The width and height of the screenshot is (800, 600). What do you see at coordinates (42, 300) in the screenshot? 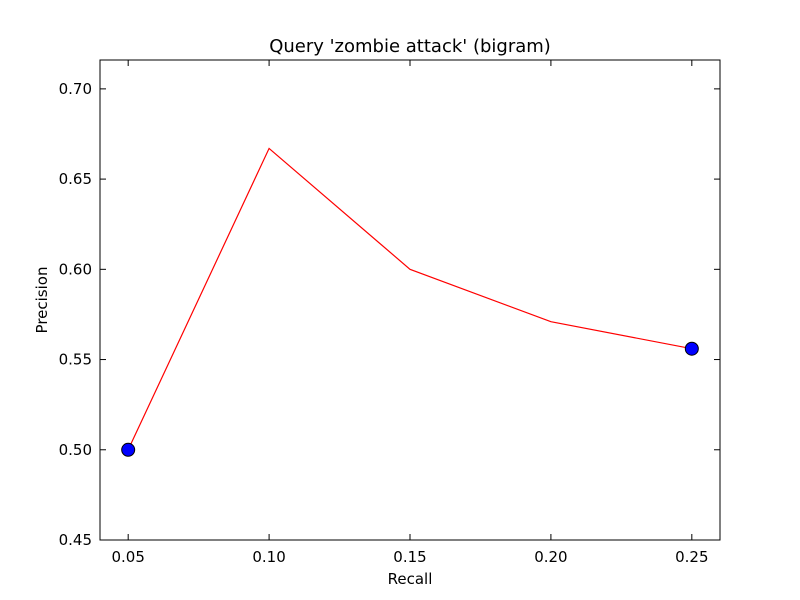
I see `y-axis-label: Precision` at bounding box center [42, 300].